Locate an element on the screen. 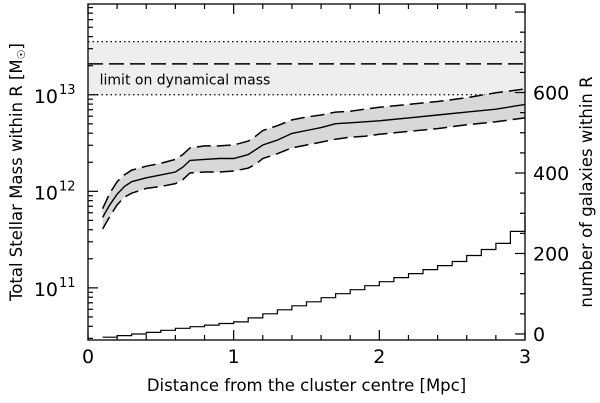 This screenshot has width=600, height=403. x-tick-label: 1 is located at coordinates (234, 357).